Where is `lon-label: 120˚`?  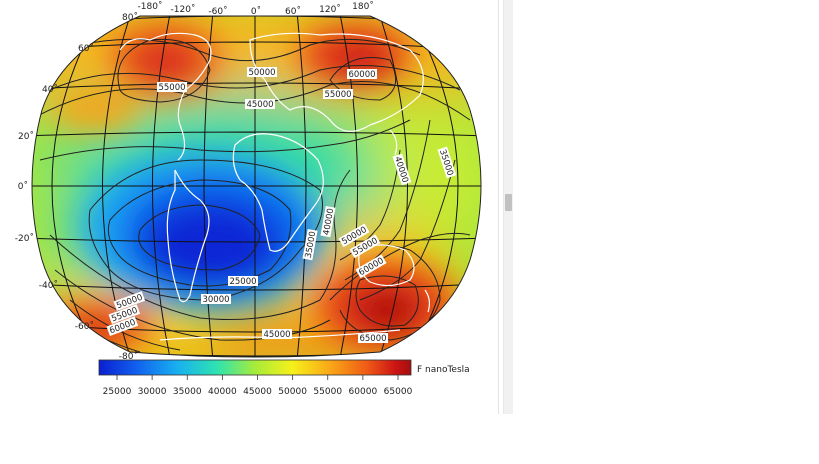 lon-label: 120˚ is located at coordinates (330, 9).